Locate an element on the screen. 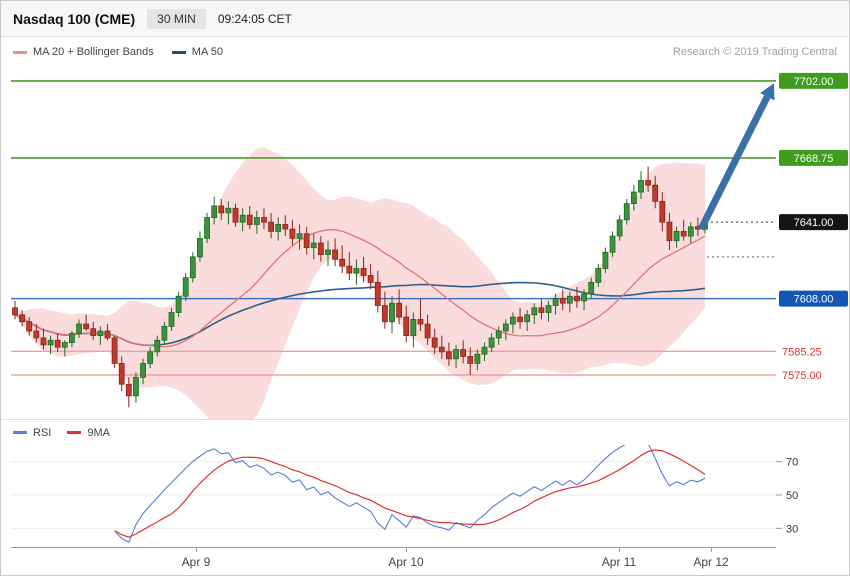 The image size is (850, 577). rsi-9ma-swatch is located at coordinates (74, 432).